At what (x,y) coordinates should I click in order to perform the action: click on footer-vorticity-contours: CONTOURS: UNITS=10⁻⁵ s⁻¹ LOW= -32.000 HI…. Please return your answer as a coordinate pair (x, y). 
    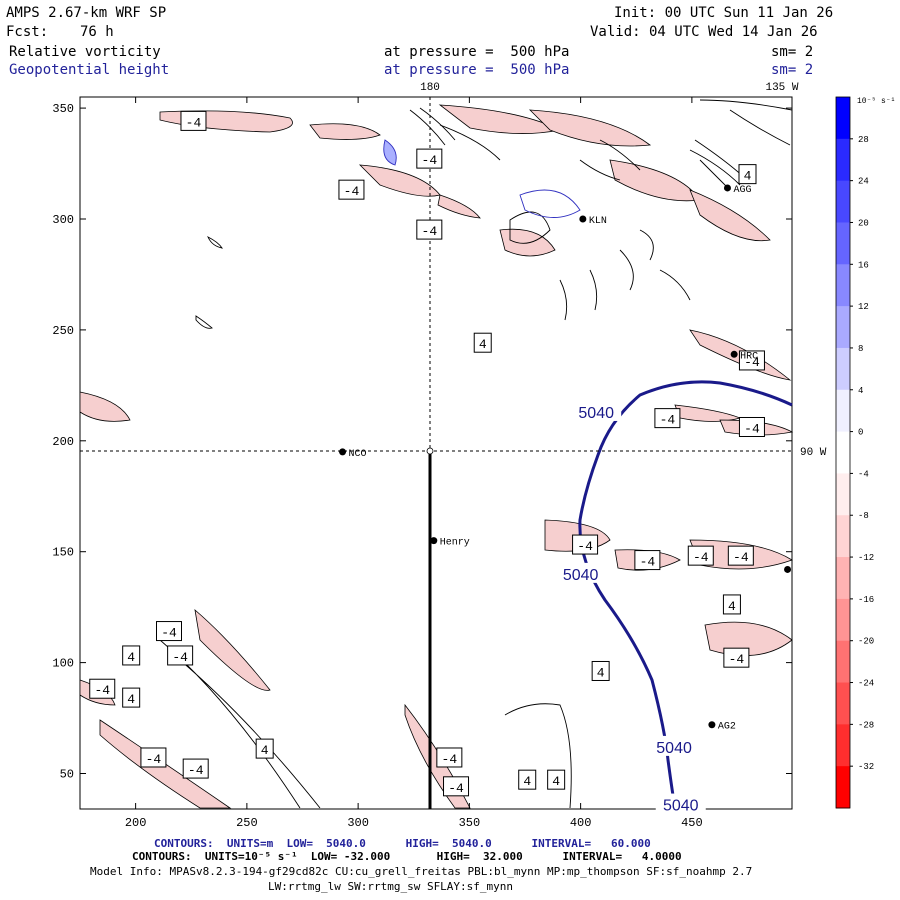
    Looking at the image, I should click on (407, 856).